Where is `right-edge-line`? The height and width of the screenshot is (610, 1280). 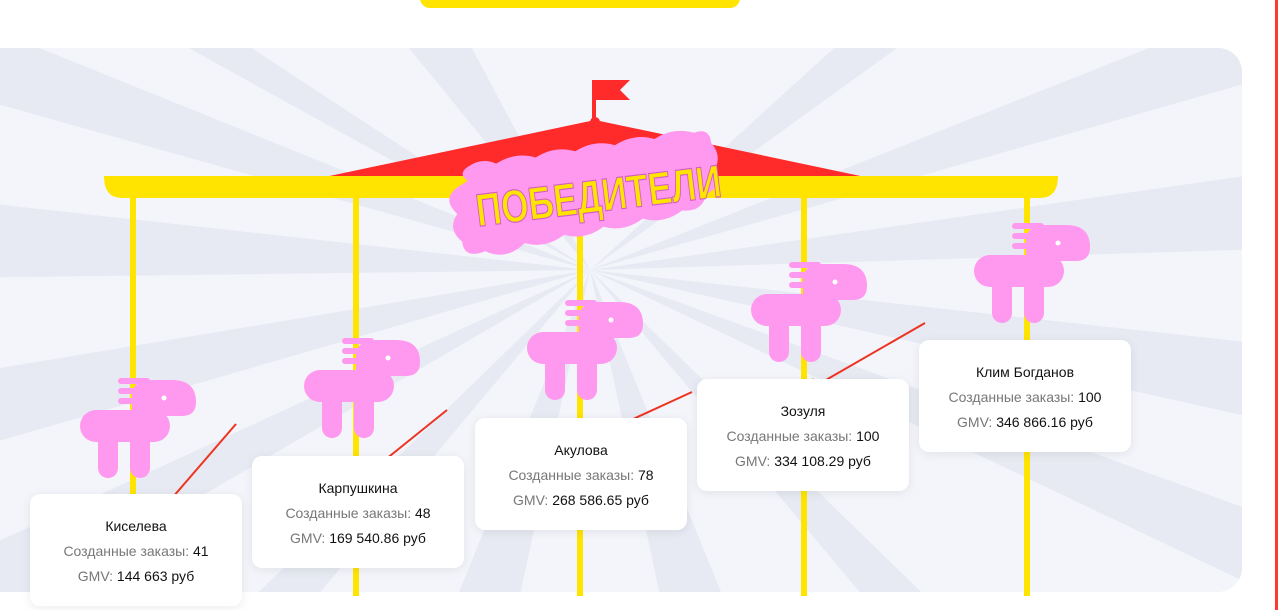
right-edge-line is located at coordinates (1276, 305).